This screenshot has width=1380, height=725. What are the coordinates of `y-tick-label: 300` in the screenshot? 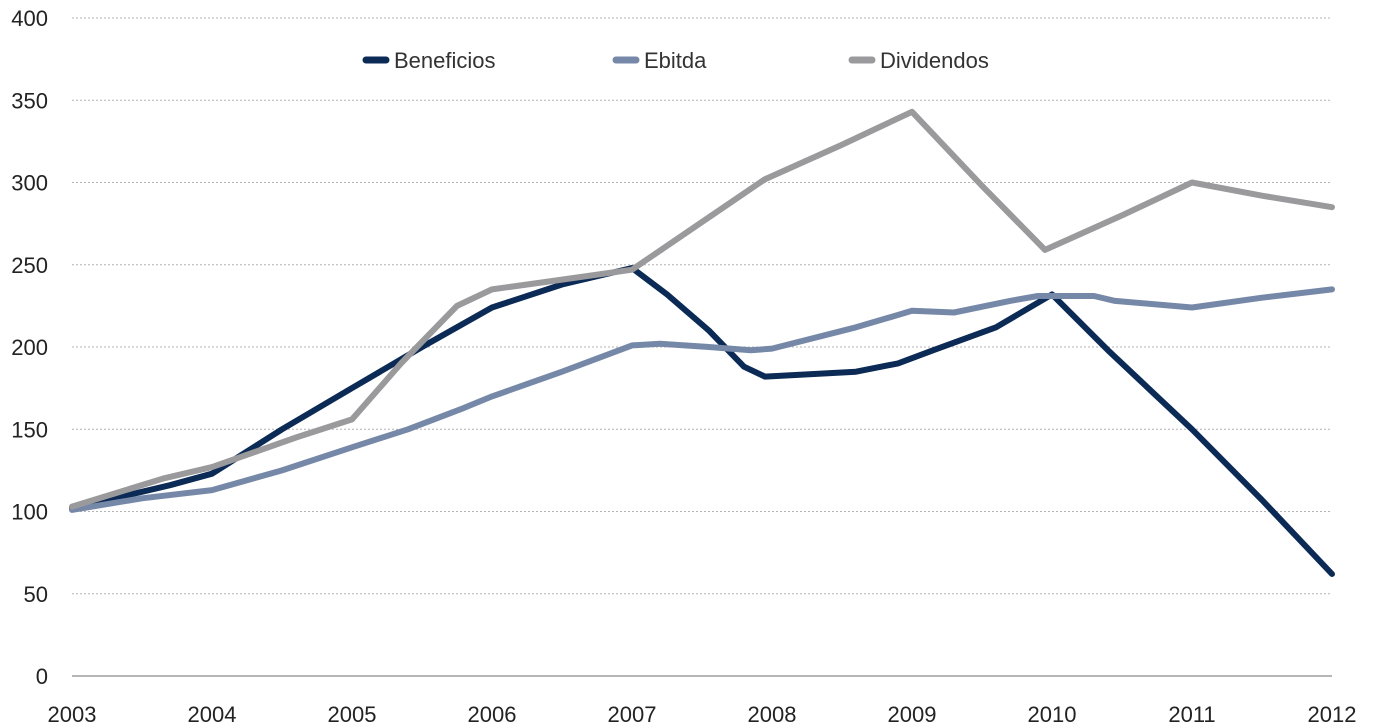 It's located at (29, 183).